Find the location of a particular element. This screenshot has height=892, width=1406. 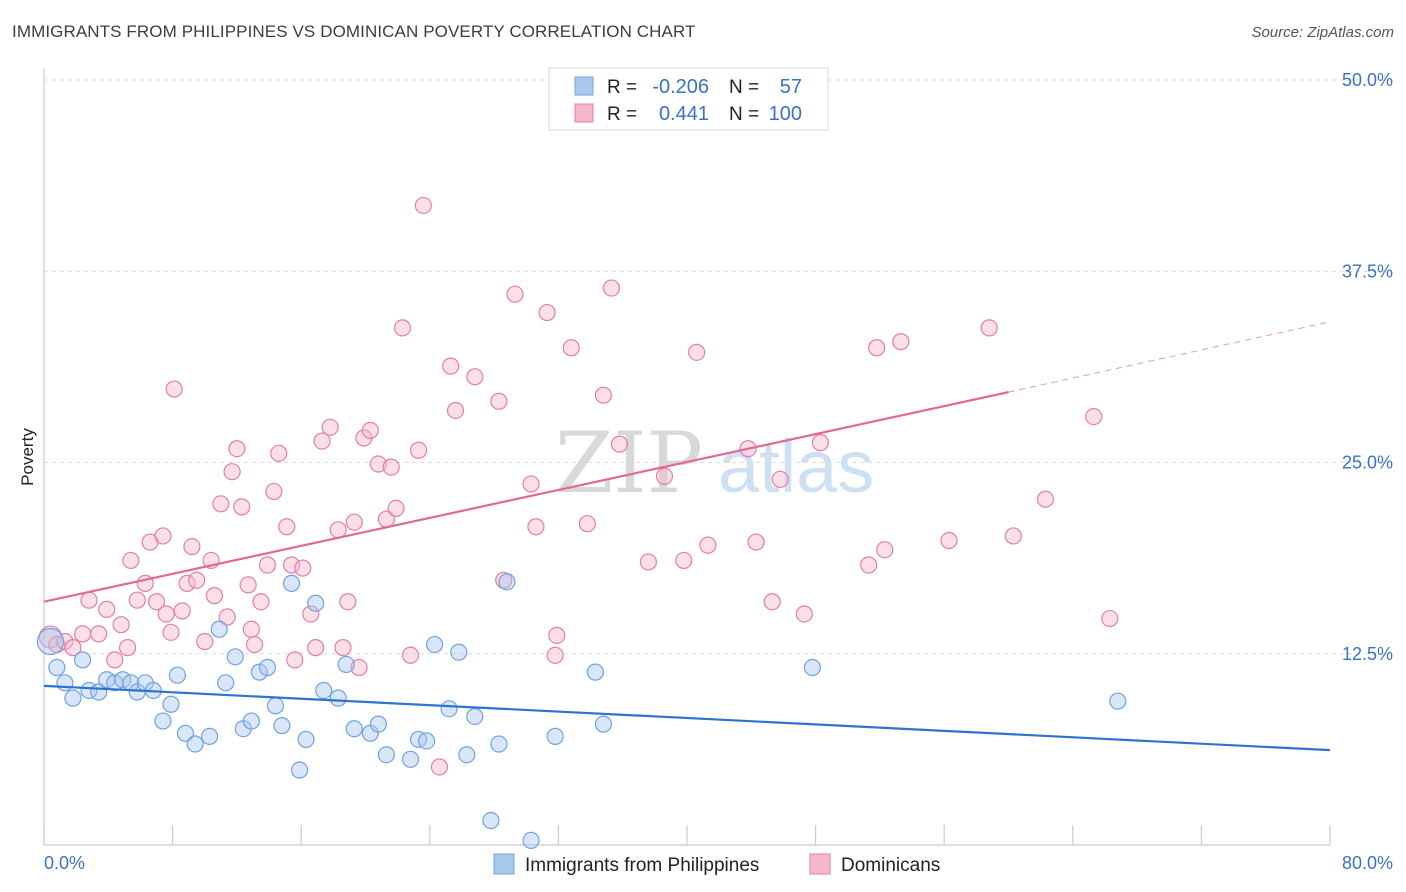

y-tick-label-2: 37.5% is located at coordinates (1367, 271).